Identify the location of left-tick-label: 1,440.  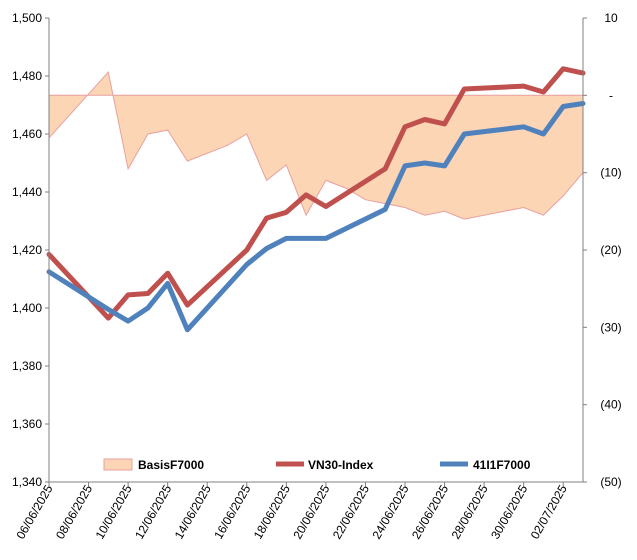
(27, 192).